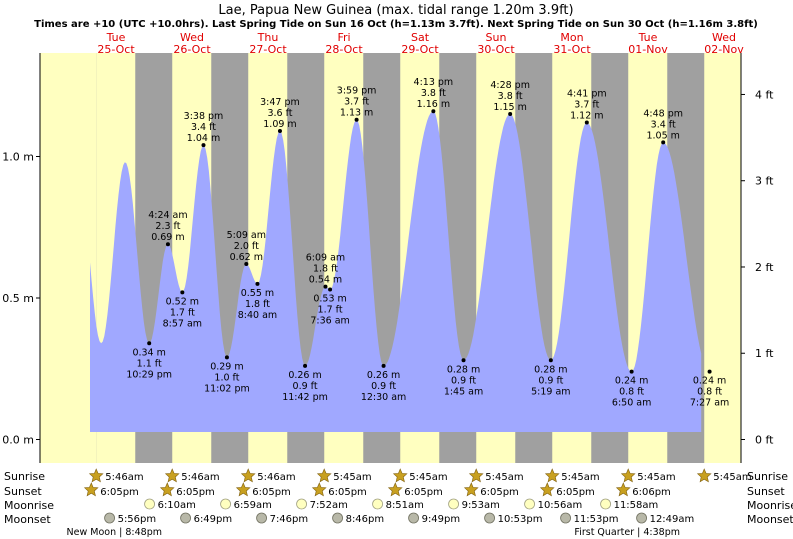 The height and width of the screenshot is (539, 793). What do you see at coordinates (560, 505) in the screenshot?
I see `moonrise-time: 10:56am` at bounding box center [560, 505].